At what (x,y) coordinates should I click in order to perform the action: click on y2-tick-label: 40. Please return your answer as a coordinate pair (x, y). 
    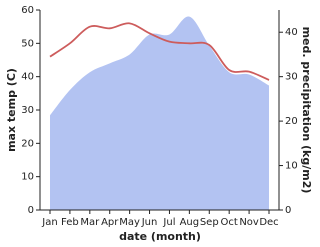
    Looking at the image, I should click on (291, 32).